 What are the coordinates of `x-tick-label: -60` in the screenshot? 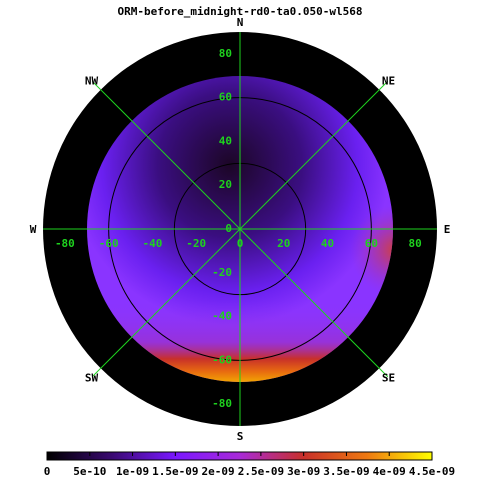 It's located at (109, 243).